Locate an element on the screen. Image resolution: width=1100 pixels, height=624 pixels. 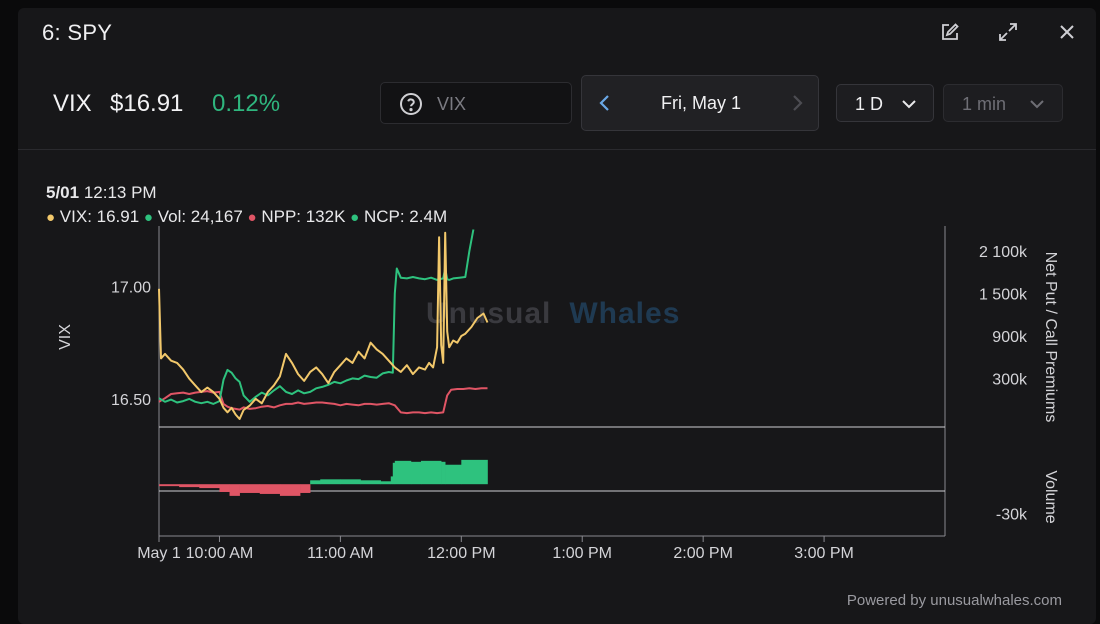
header-divider is located at coordinates (557, 149).